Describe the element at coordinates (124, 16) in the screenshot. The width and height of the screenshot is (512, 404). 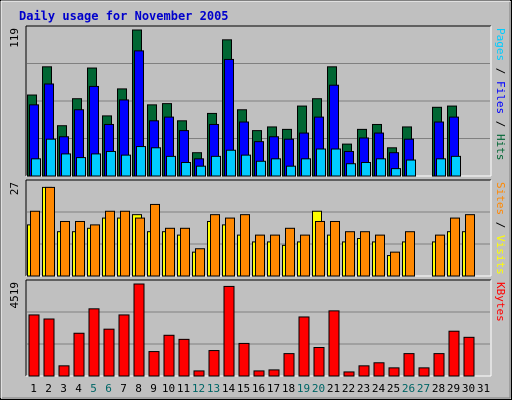
I see `chart-title: Daily usage for November 2005` at that location.